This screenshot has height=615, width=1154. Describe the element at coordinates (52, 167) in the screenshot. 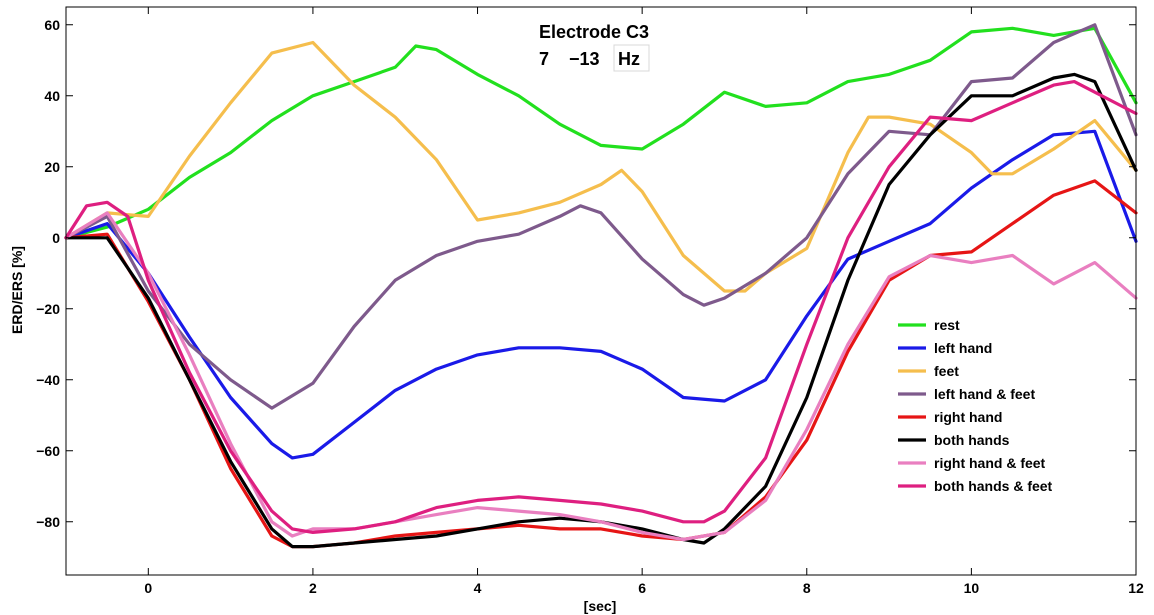

I see `y-tick-label: 20` at that location.